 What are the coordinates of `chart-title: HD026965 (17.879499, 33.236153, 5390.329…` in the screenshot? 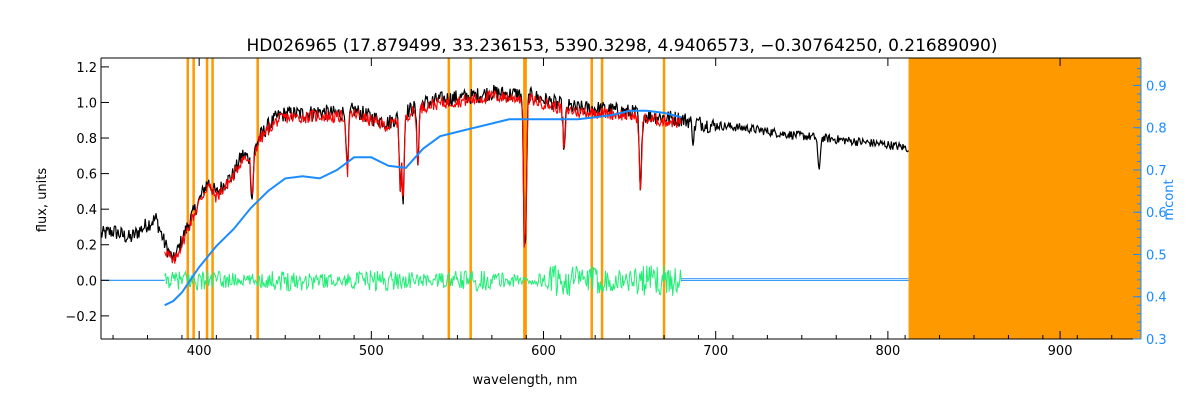 It's located at (622, 46).